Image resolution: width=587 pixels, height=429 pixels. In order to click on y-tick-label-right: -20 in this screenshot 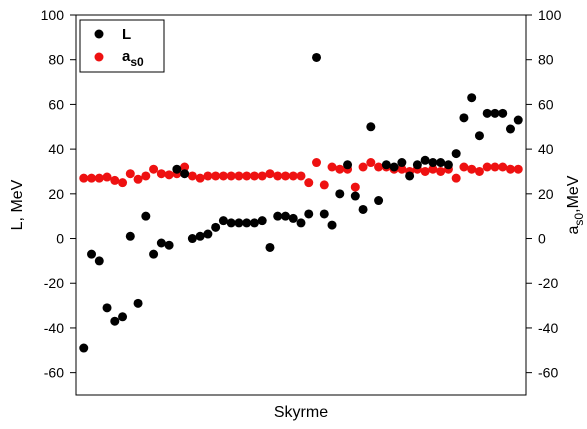, I will do `click(548, 283)`.